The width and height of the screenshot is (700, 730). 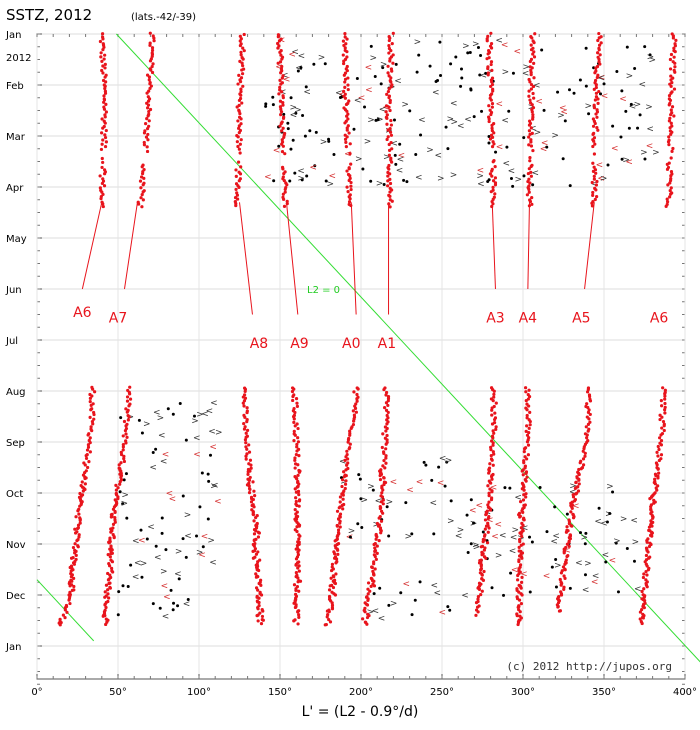 What do you see at coordinates (528, 318) in the screenshot?
I see `feature-label-A4: A4` at bounding box center [528, 318].